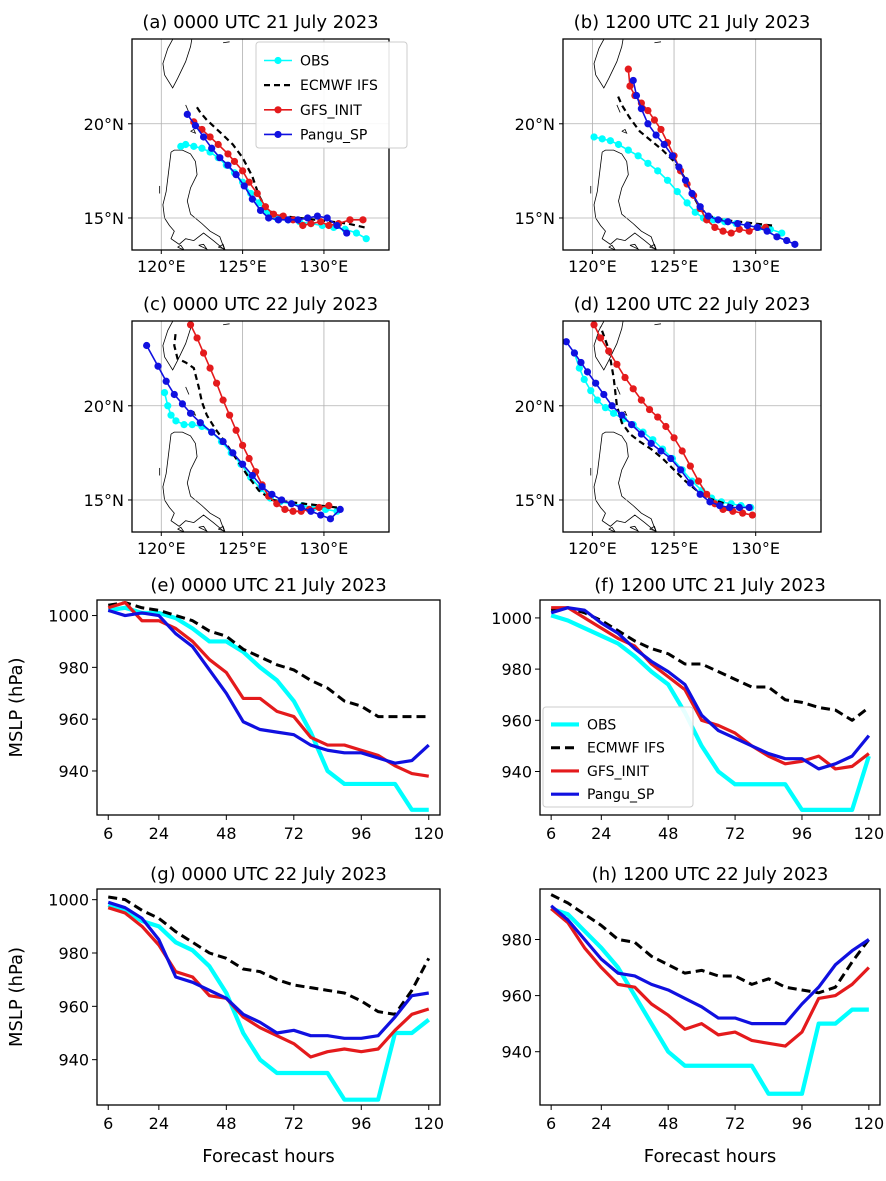  Describe the element at coordinates (618, 772) in the screenshot. I see `legend-label-gfs: GFS_INIT` at that location.